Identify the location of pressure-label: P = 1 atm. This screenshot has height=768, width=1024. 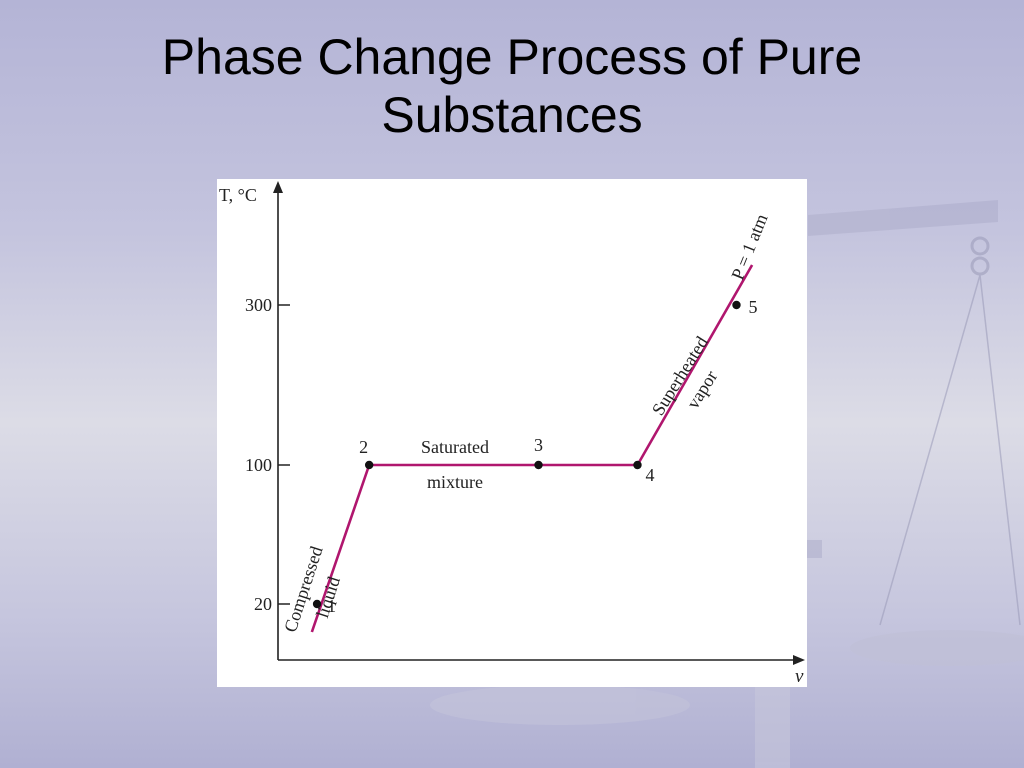
(749, 246).